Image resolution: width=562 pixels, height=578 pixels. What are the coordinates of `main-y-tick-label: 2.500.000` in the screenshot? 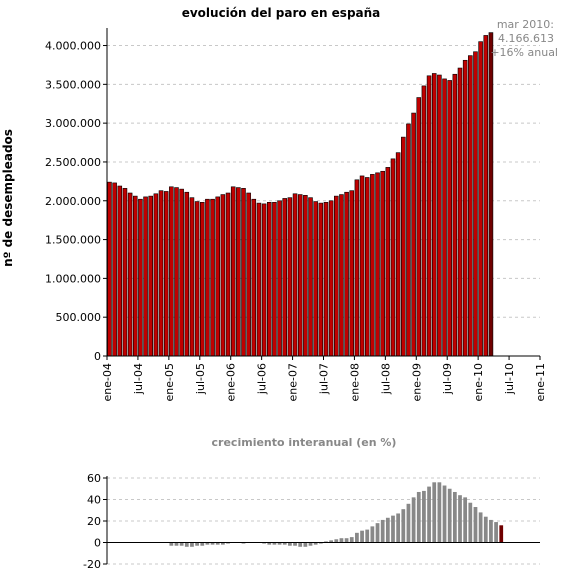 It's located at (73, 162).